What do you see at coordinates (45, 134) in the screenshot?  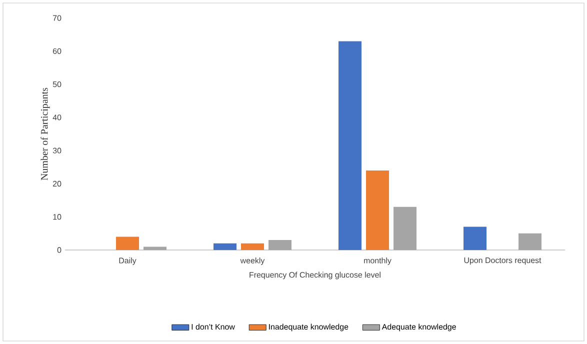 I see `y-axis-title: Number of Participants` at bounding box center [45, 134].